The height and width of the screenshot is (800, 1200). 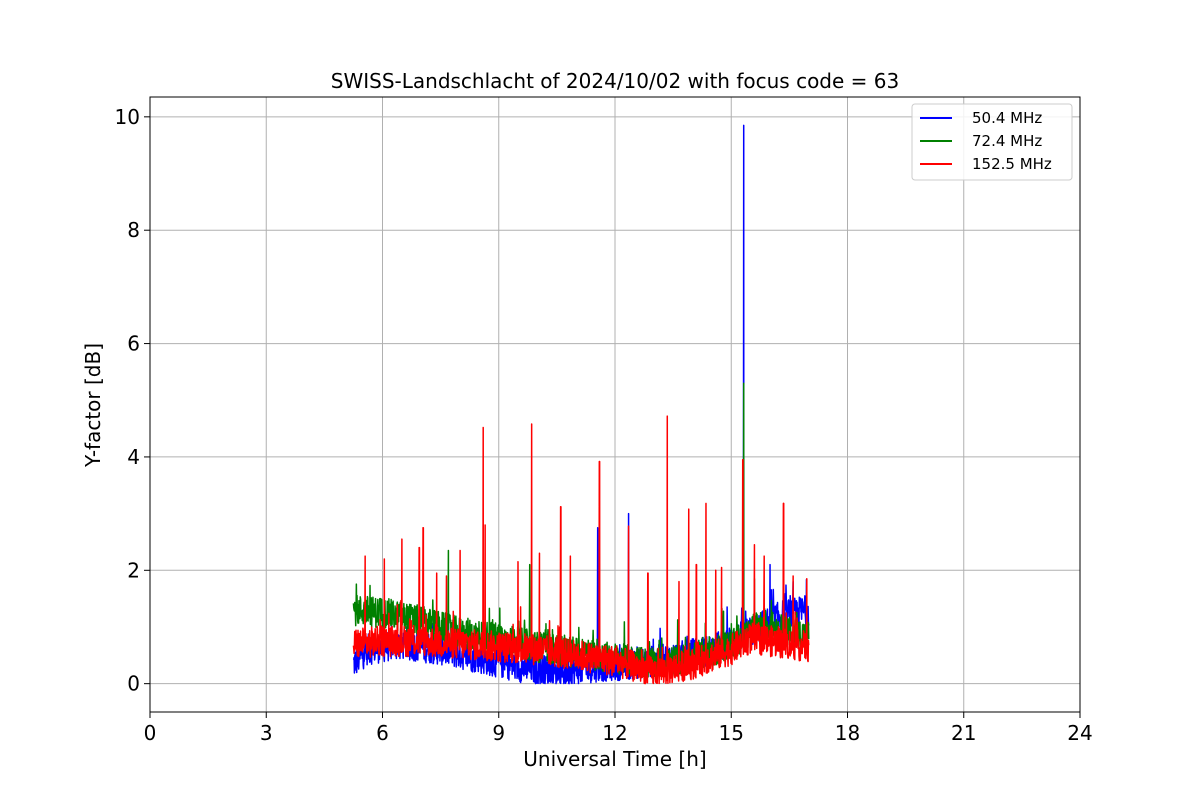 I want to click on series-line, so click(x=581, y=550).